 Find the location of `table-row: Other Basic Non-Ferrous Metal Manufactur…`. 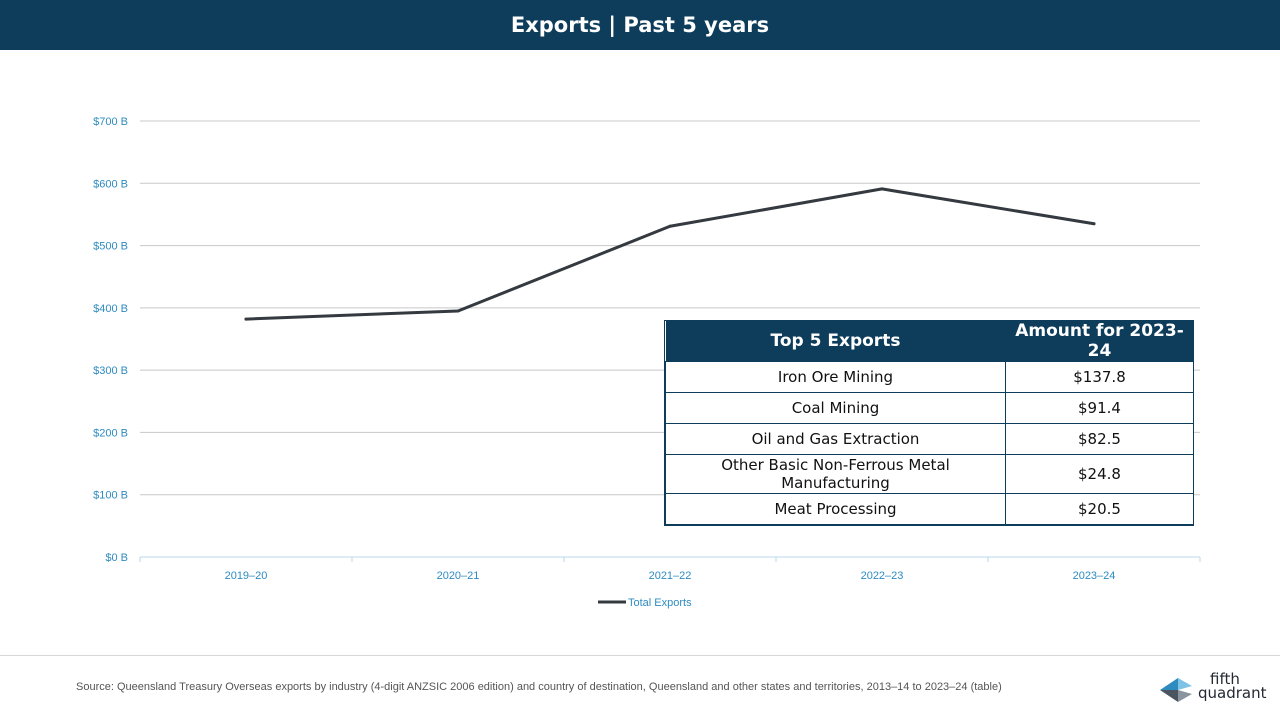

table-row: Other Basic Non-Ferrous Metal Manufactur… is located at coordinates (929, 474).